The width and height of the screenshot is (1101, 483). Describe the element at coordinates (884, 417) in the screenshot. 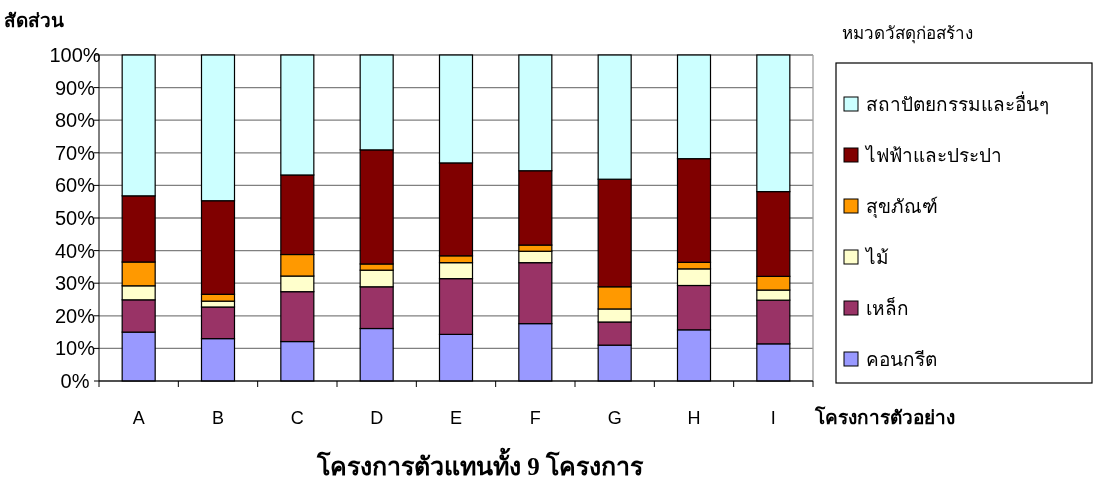

I see `x-axis-title: โครงการตัวอย่าง` at that location.